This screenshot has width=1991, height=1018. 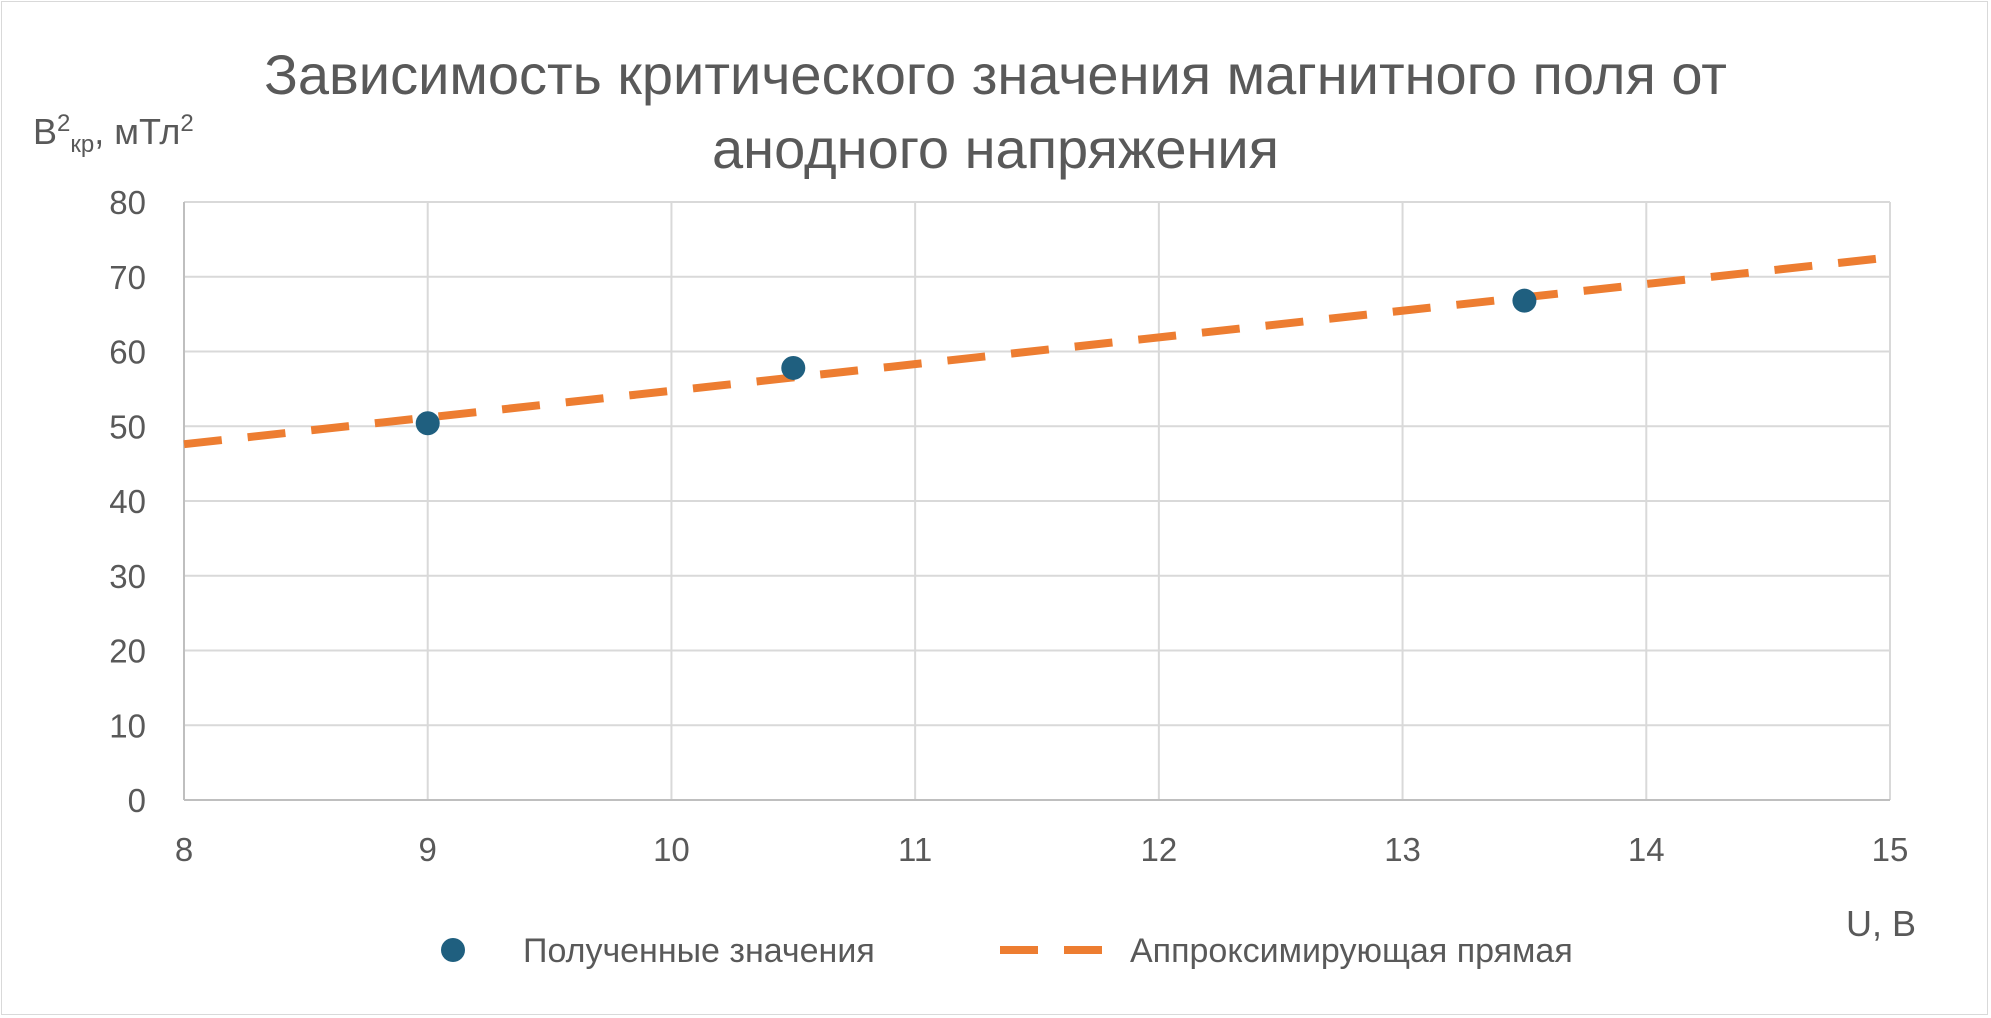 I want to click on y-tick-label: 20, so click(x=127, y=651).